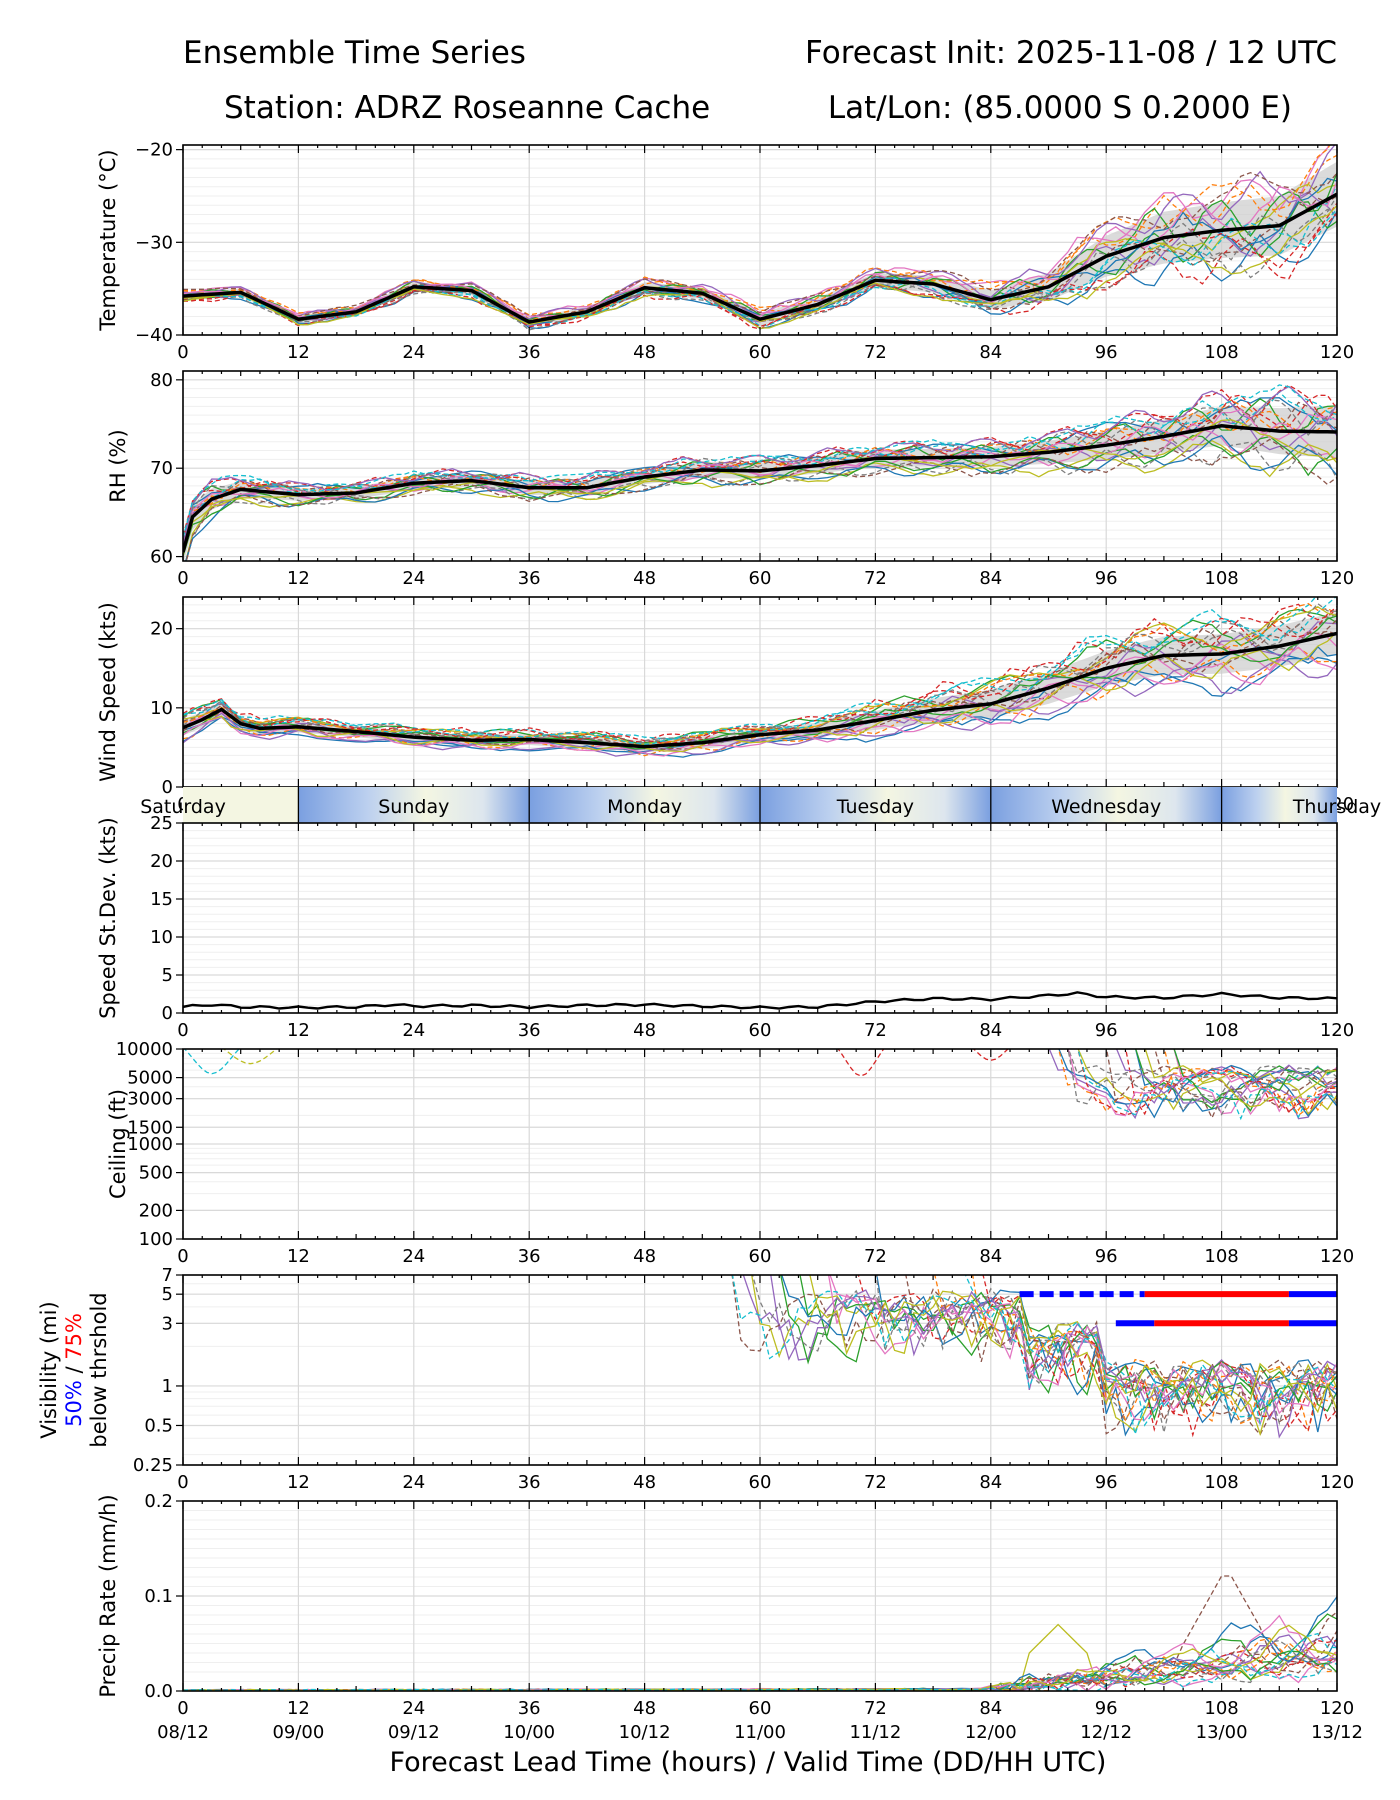  I want to click on y-tick-label: −20, so click(154, 150).